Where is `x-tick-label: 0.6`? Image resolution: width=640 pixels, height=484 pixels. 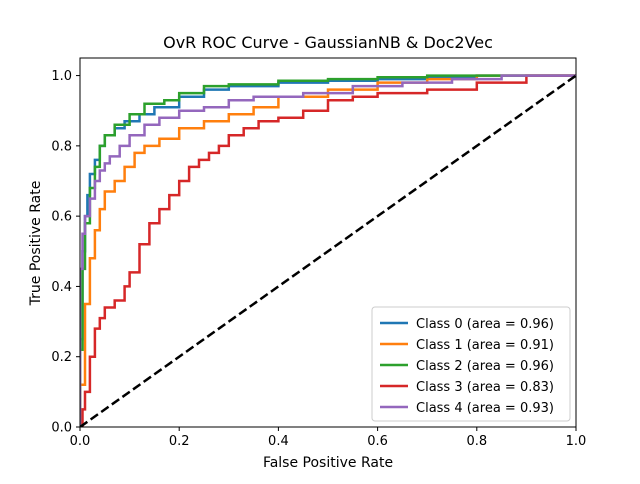
x-tick-label: 0.6 is located at coordinates (377, 441).